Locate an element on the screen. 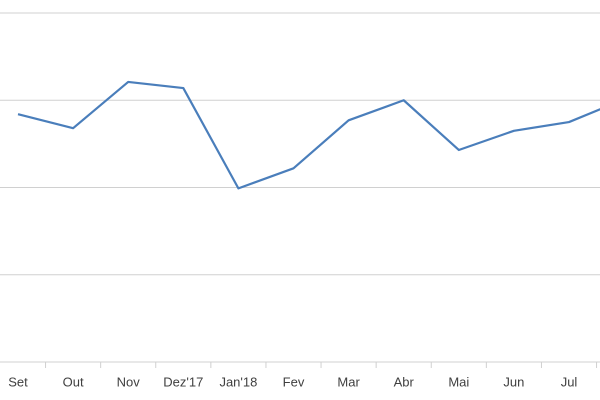 The height and width of the screenshot is (400, 600). x-tick-label: Mar is located at coordinates (348, 381).